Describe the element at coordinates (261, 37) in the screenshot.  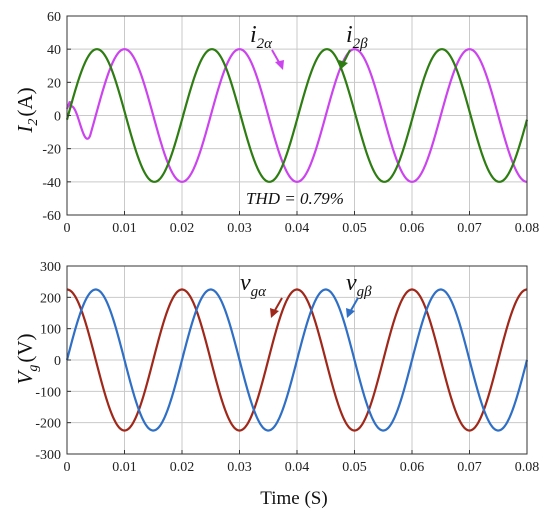
I see `i2alpha-label: i2α` at that location.